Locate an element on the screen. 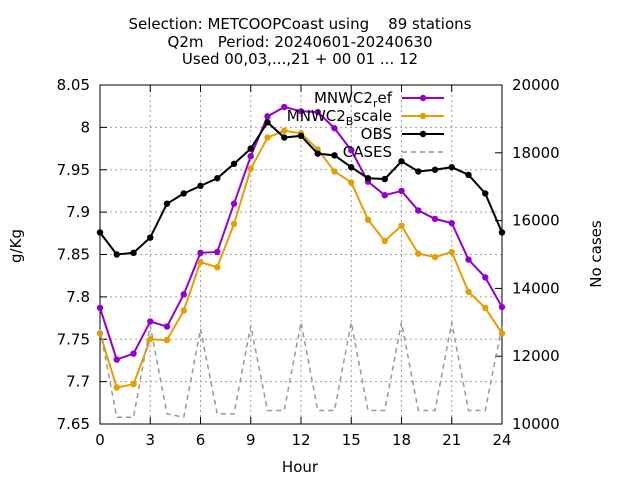 The image size is (640, 480). y-tick-label: 7.95 is located at coordinates (73, 170).